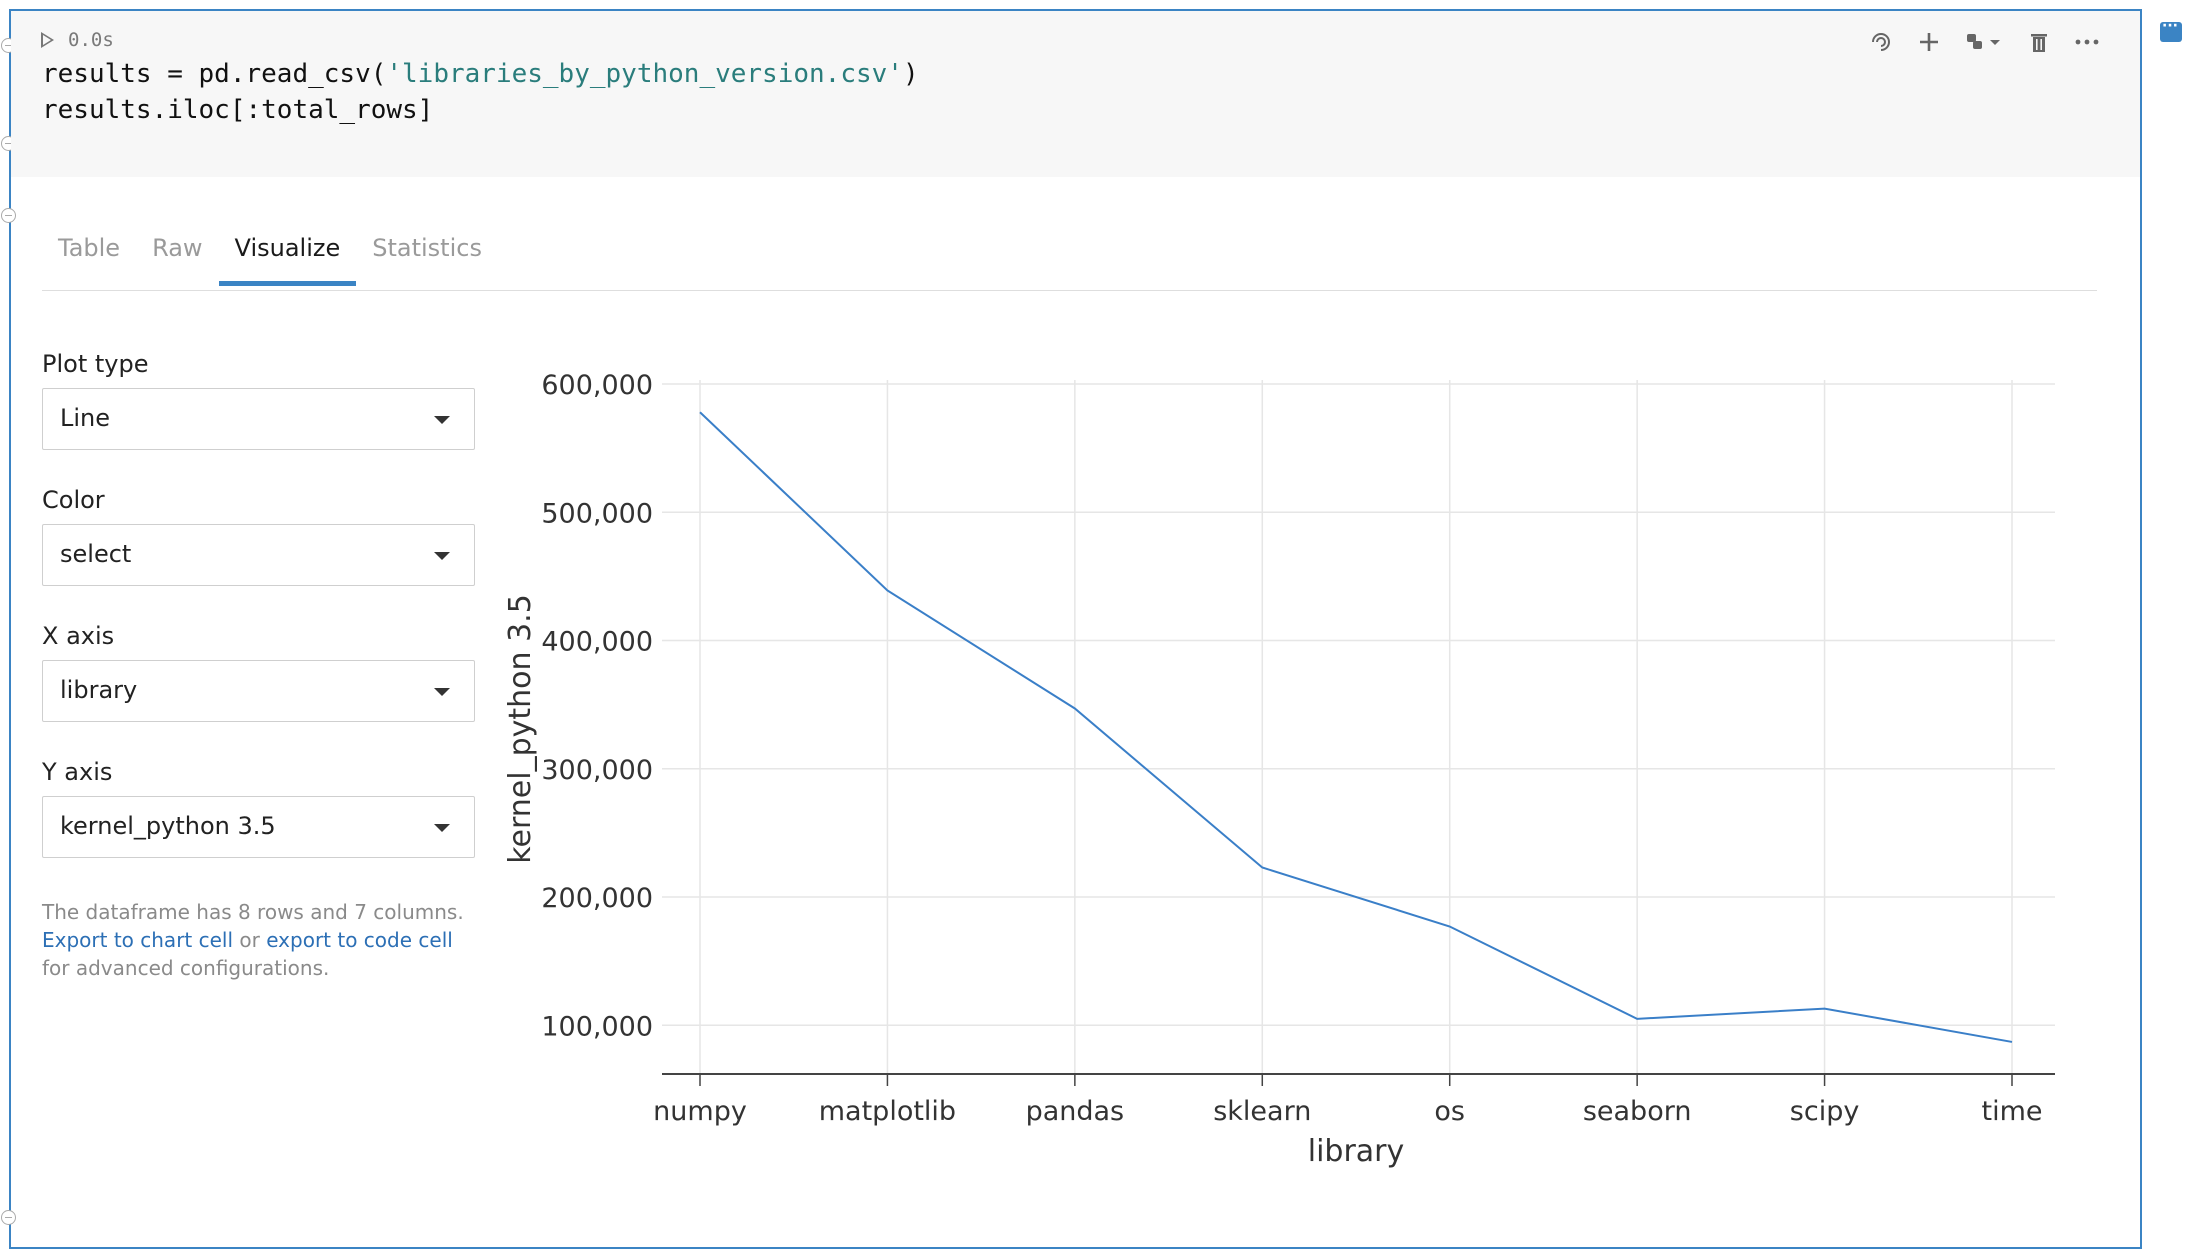  Describe the element at coordinates (887, 1111) in the screenshot. I see `x-tick-label: matplotlib` at that location.